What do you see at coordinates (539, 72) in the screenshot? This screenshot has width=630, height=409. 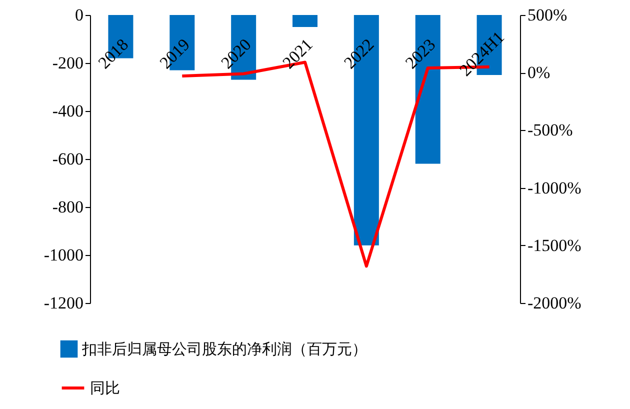 I see `y2-tick-label: 0%` at bounding box center [539, 72].